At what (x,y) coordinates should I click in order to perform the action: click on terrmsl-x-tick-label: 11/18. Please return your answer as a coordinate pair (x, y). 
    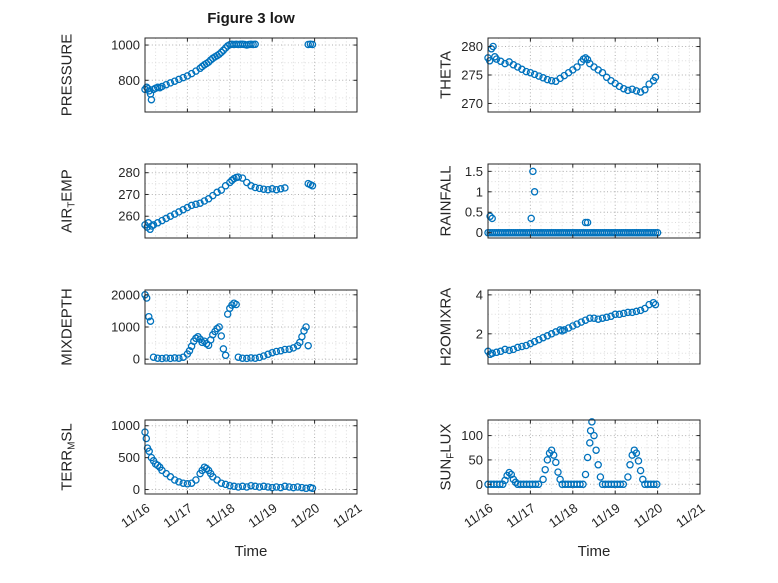
    Looking at the image, I should click on (220, 515).